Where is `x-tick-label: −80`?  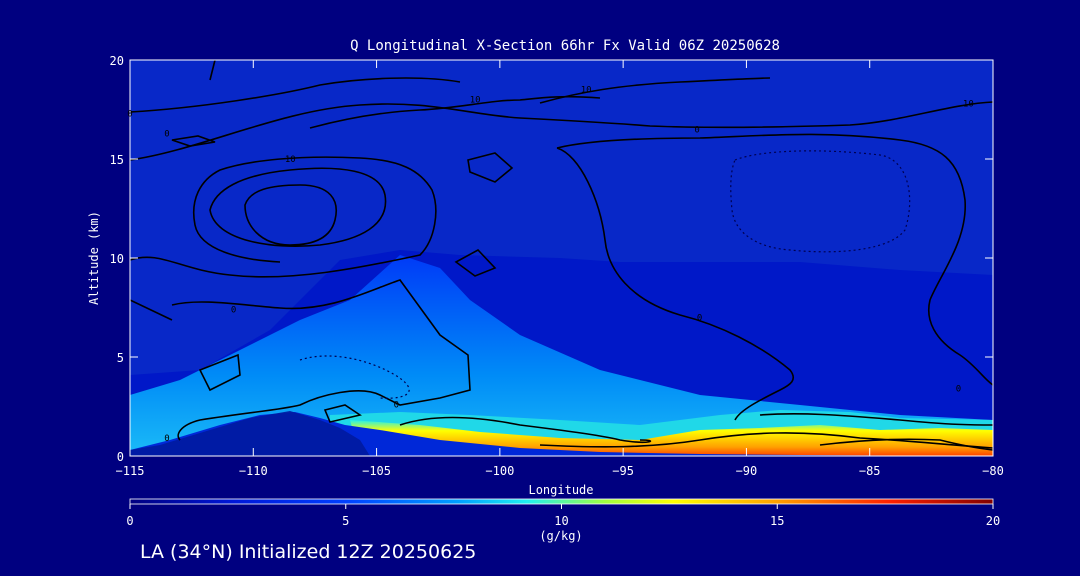 x-tick-label: −80 is located at coordinates (993, 471).